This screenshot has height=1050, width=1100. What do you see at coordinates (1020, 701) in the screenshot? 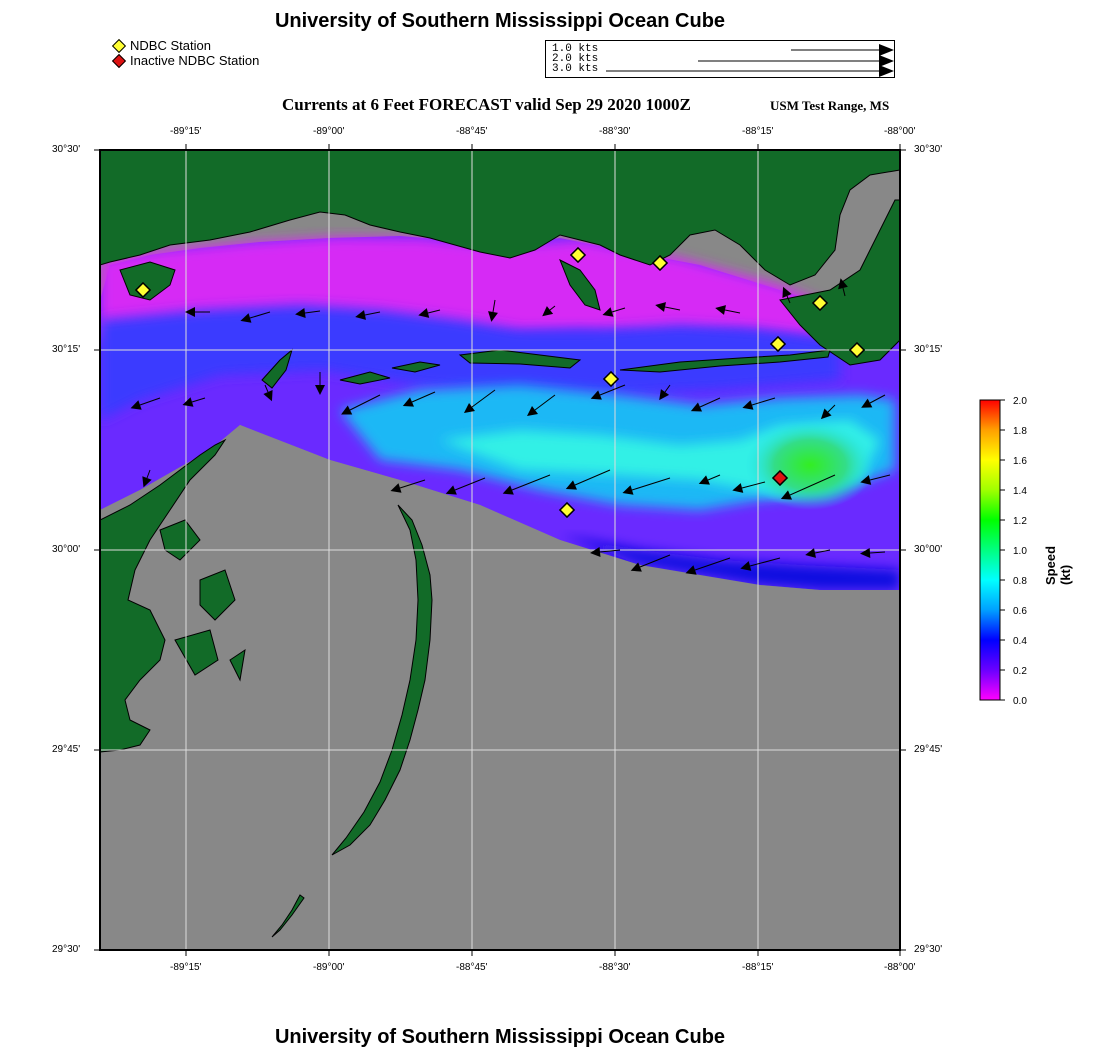
I see `colorbar-tick-label: 0.0` at bounding box center [1020, 701].